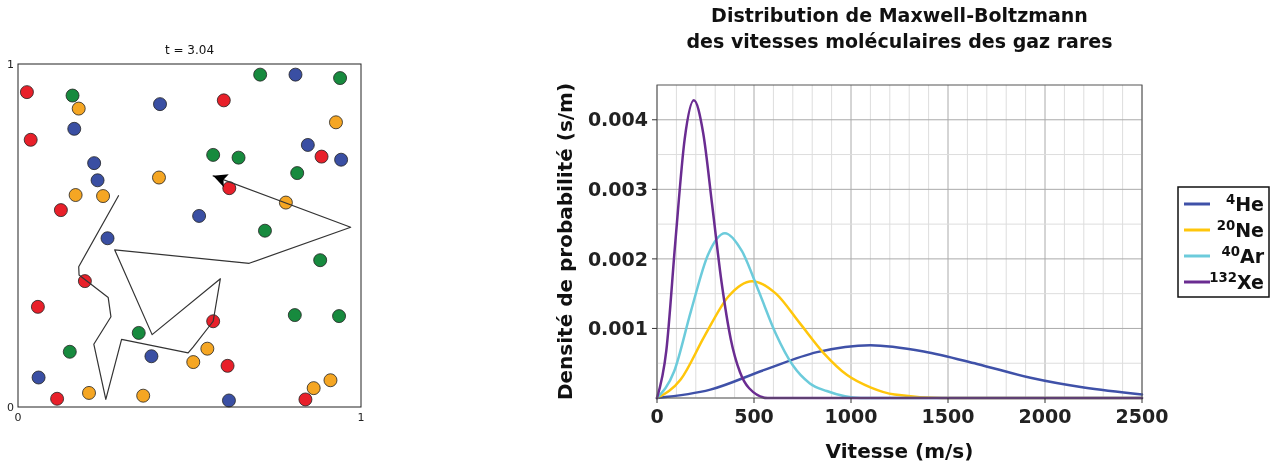 This screenshot has height=469, width=1284. What do you see at coordinates (215, 288) in the screenshot?
I see `line-series` at bounding box center [215, 288].